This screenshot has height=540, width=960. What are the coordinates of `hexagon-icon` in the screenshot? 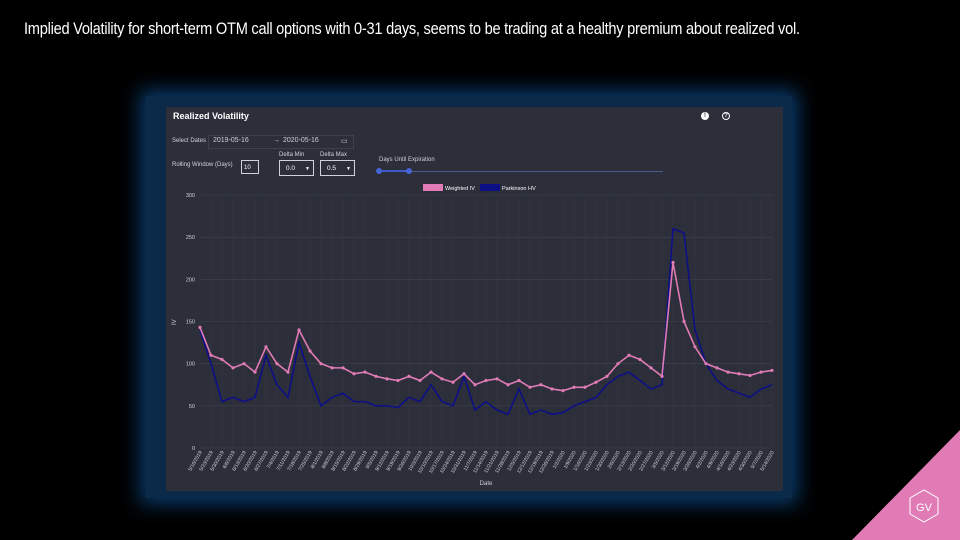 It's located at (924, 506).